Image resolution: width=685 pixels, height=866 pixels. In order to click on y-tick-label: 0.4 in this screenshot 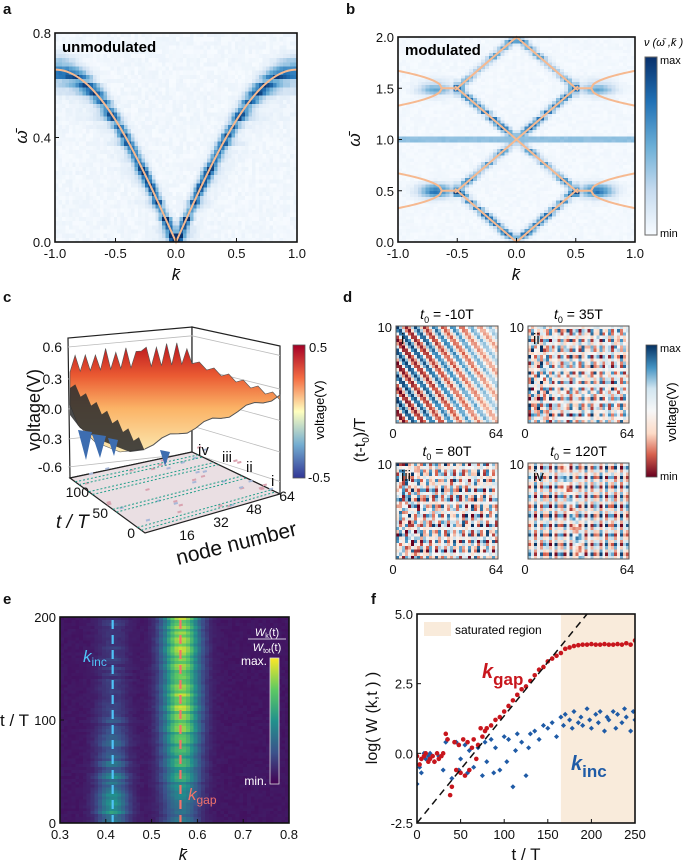, I will do `click(42, 138)`.